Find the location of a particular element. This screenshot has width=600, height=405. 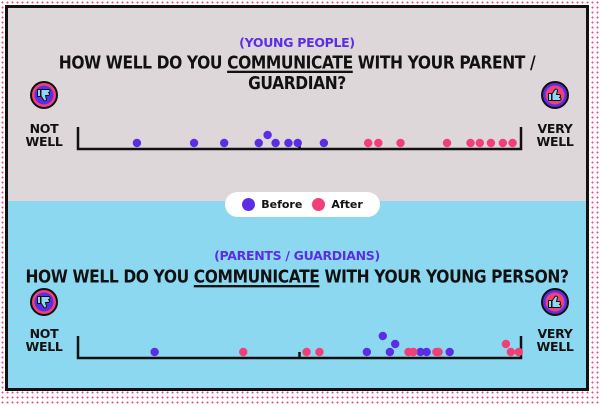

young-people-dot-plot is located at coordinates (299, 139).